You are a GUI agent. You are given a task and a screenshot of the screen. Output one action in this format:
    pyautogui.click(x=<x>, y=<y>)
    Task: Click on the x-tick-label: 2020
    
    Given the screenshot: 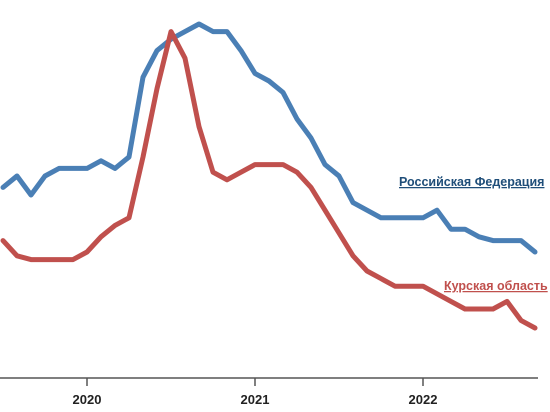 What is the action you would take?
    pyautogui.click(x=87, y=399)
    